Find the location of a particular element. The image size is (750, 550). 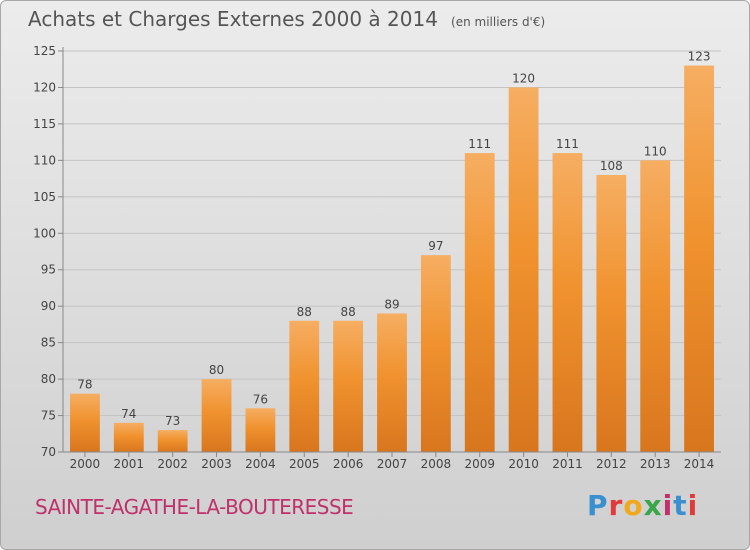

data-label: 78 is located at coordinates (84, 385).